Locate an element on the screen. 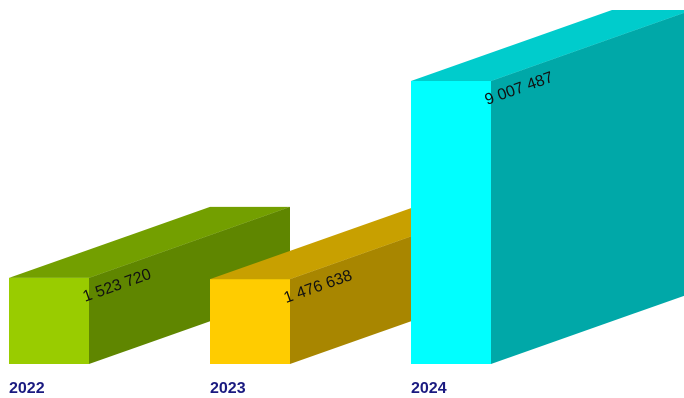  bar-side-face is located at coordinates (189, 285).